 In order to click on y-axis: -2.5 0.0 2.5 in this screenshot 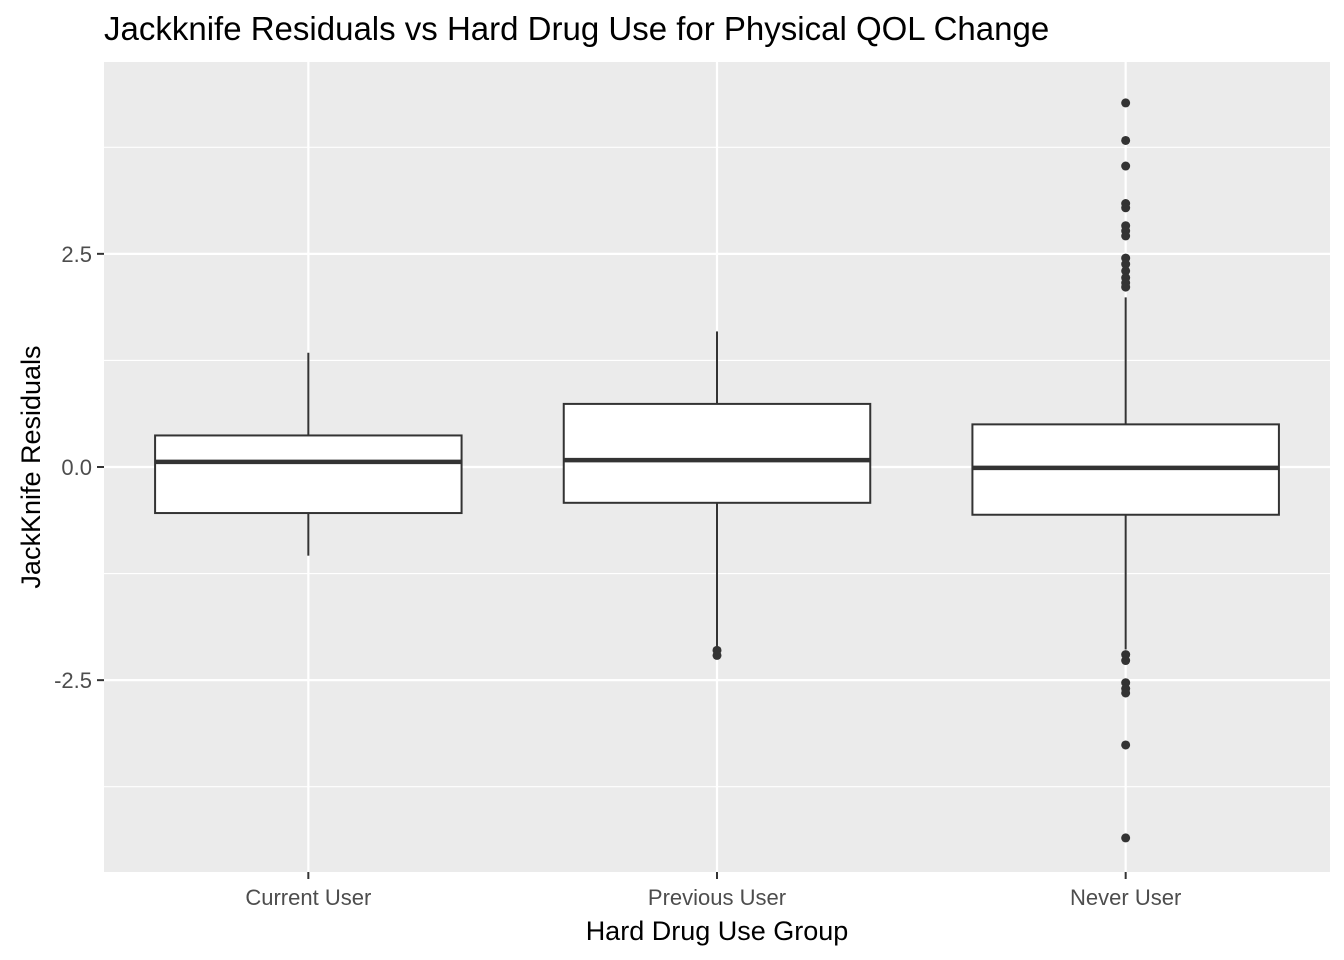, I will do `click(79, 467)`.